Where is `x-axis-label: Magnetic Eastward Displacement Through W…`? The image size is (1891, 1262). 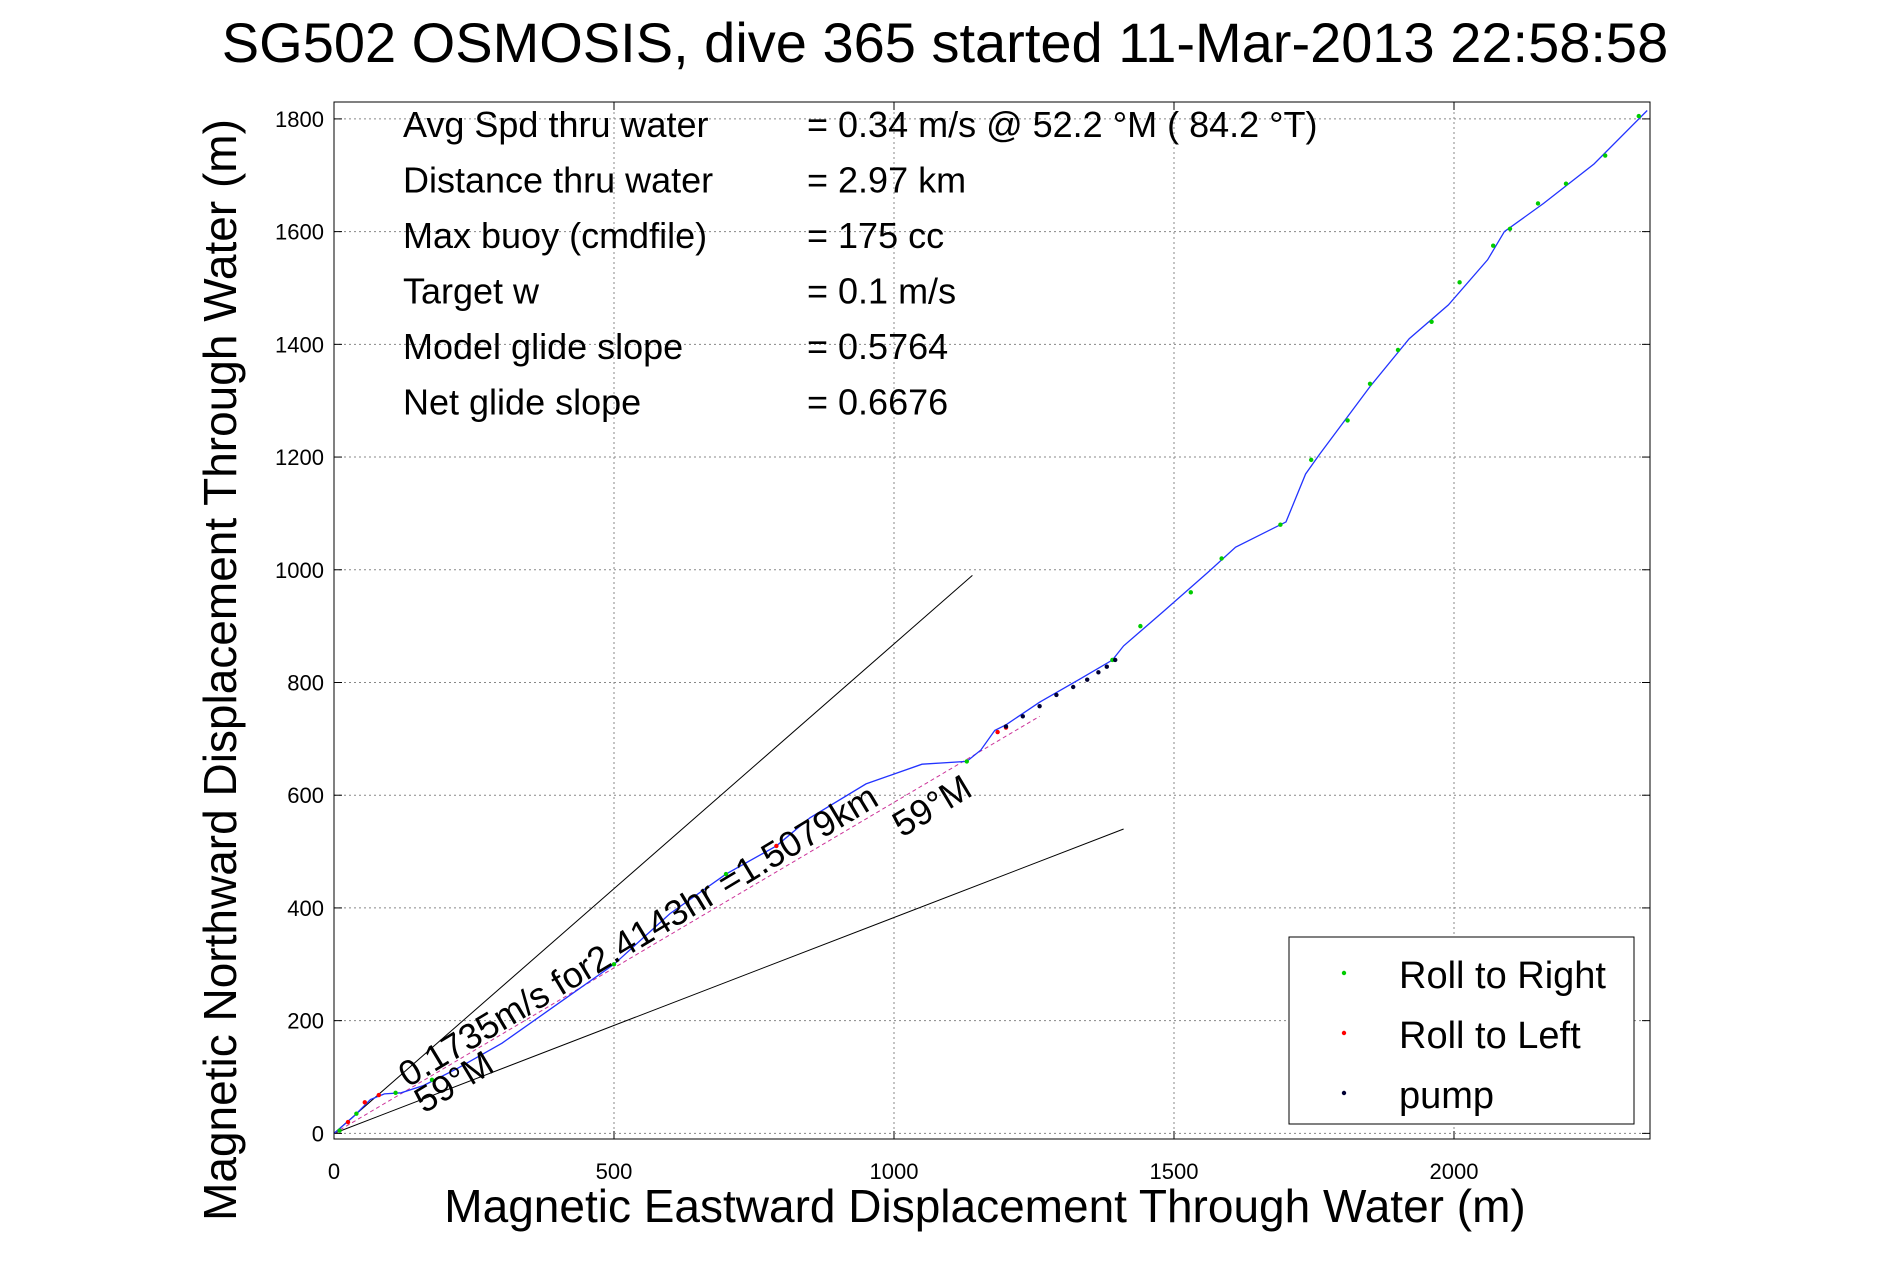 x-axis-label: Magnetic Eastward Displacement Through W… is located at coordinates (984, 1206).